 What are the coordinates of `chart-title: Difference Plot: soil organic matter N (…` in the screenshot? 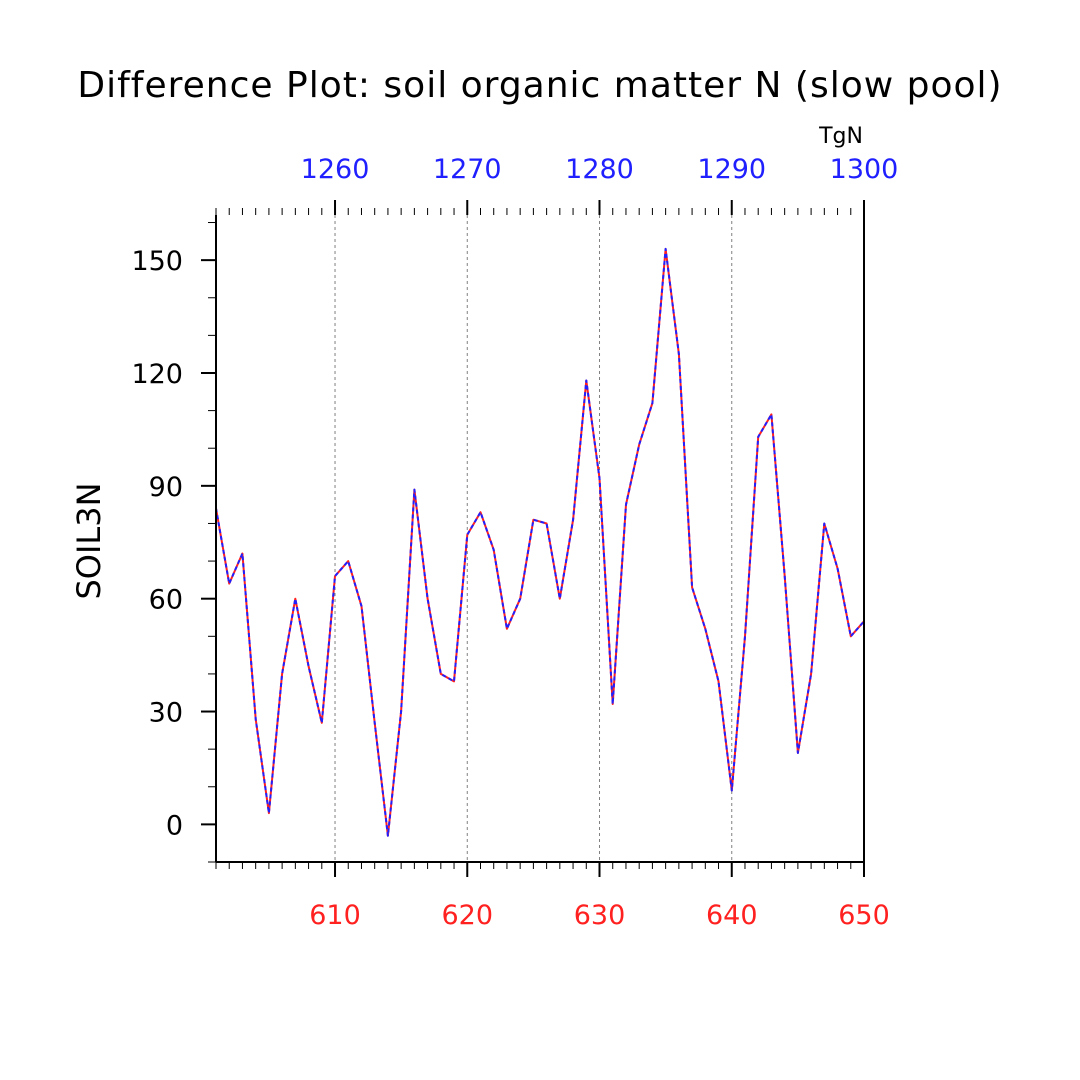 It's located at (539, 85).